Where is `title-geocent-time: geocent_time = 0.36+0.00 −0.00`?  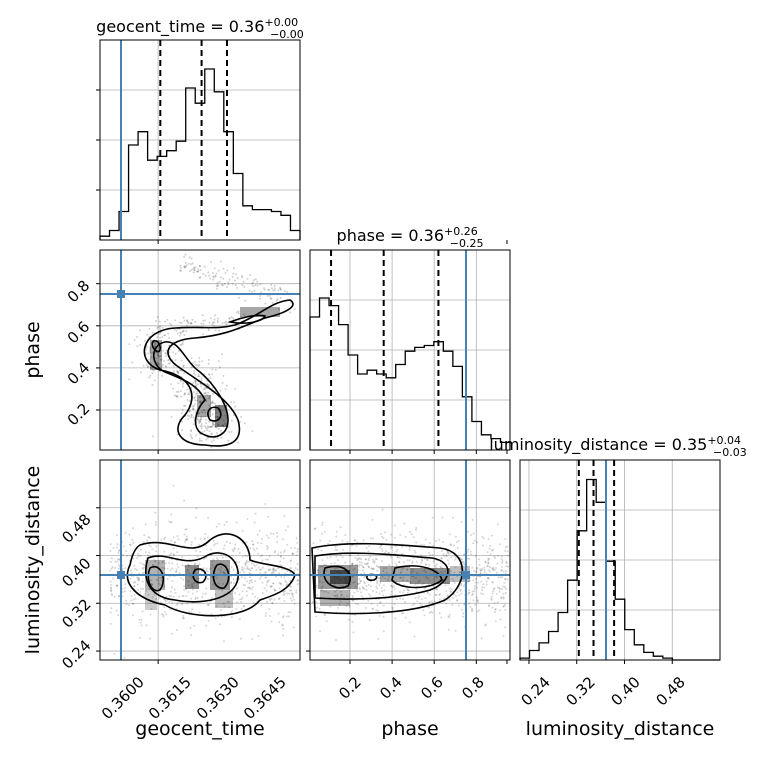
title-geocent-time: geocent_time = 0.36+0.00 −0.00 is located at coordinates (200, 28).